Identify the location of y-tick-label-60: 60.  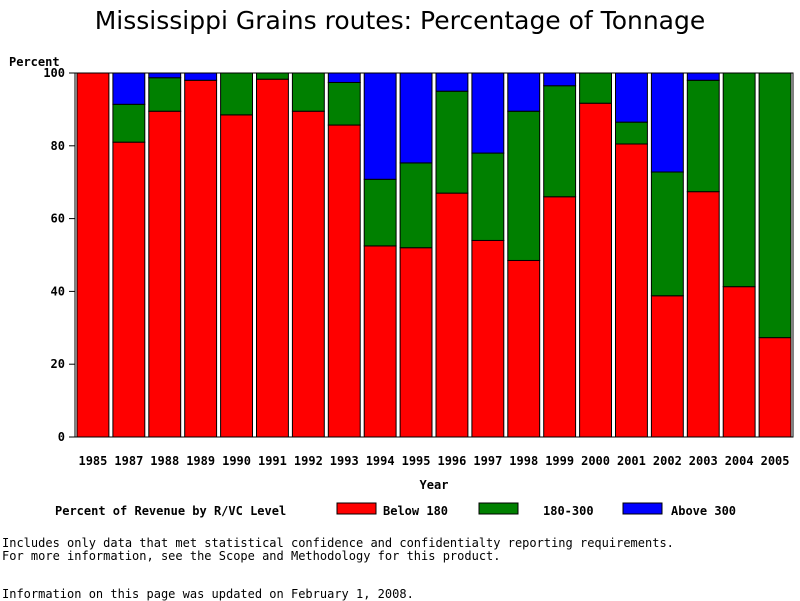
(58, 219).